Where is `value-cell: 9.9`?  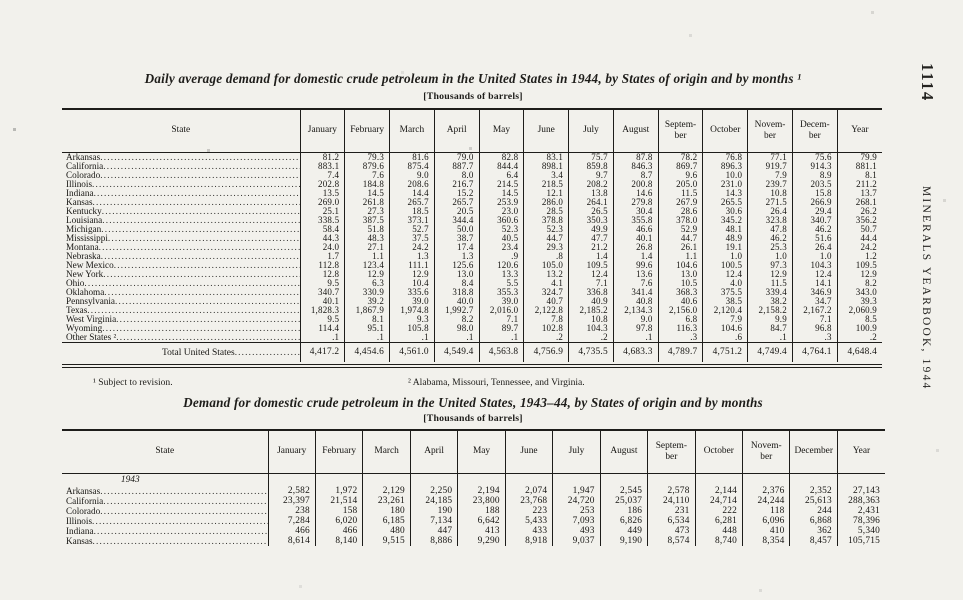 value-cell: 9.9 is located at coordinates (770, 319).